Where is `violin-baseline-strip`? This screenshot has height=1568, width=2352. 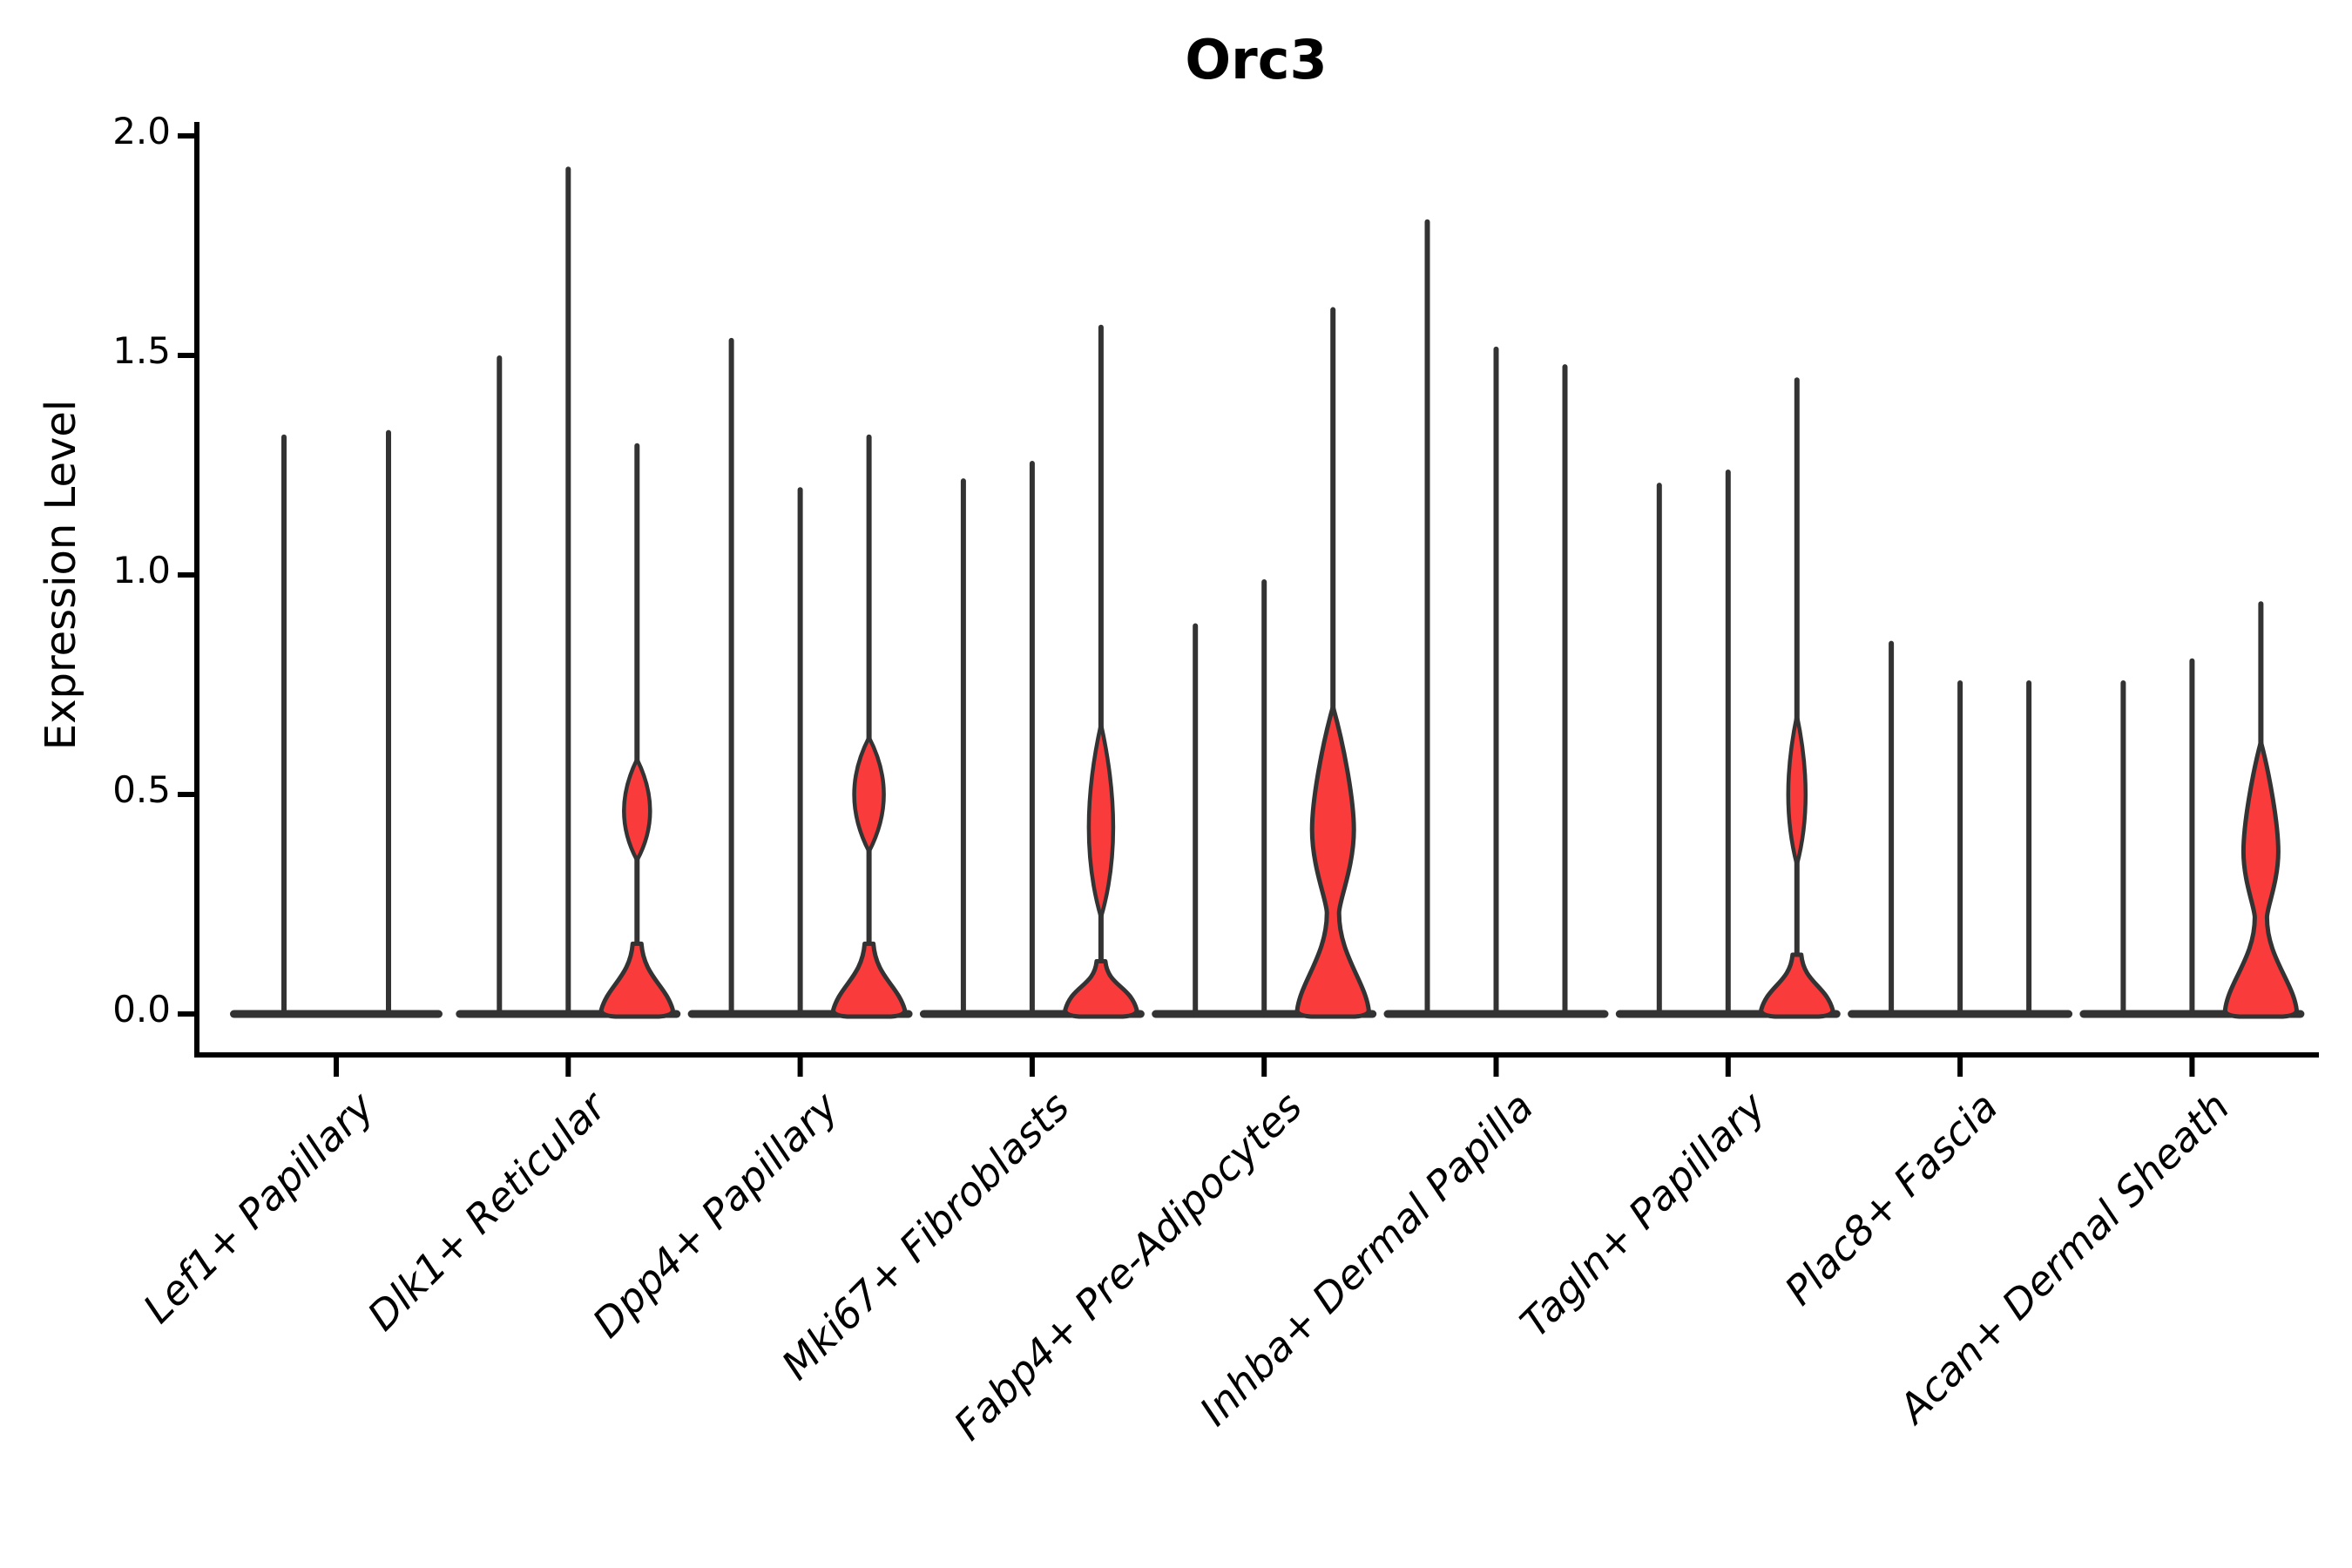 violin-baseline-strip is located at coordinates (336, 1014).